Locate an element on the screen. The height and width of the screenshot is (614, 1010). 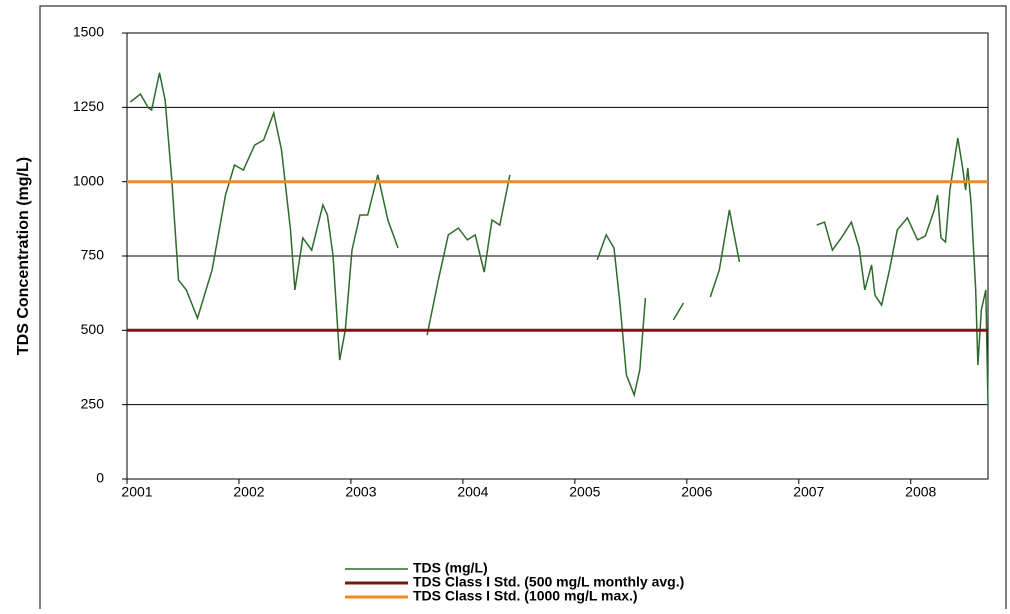
legend-label: TDS (mg/L) is located at coordinates (450, 568).